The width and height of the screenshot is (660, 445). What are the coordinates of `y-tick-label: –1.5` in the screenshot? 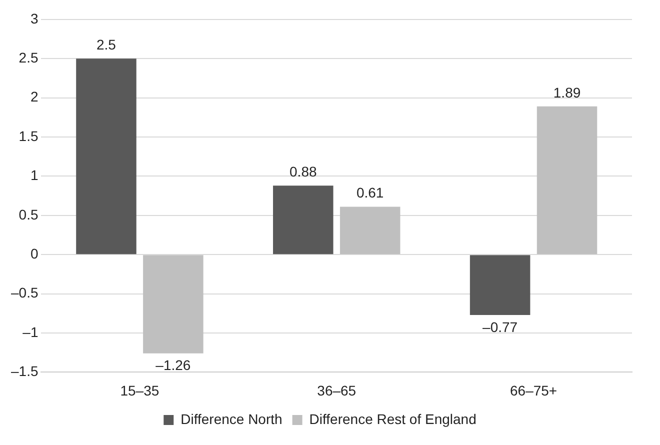 It's located at (24, 371).